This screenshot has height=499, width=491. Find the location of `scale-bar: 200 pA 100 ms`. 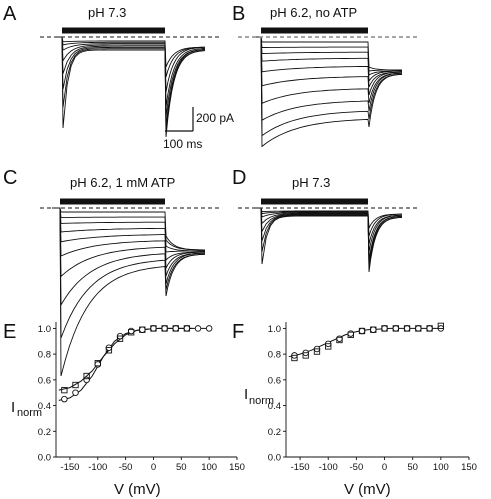

scale-bar: 200 pA 100 ms is located at coordinates (198, 129).